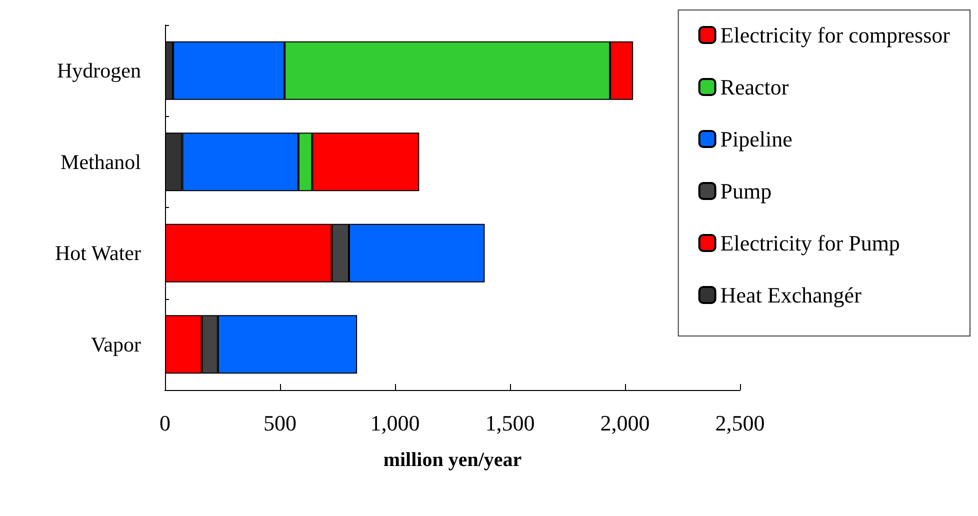  Describe the element at coordinates (99, 70) in the screenshot. I see `y-tick-label: Hydrogen` at that location.